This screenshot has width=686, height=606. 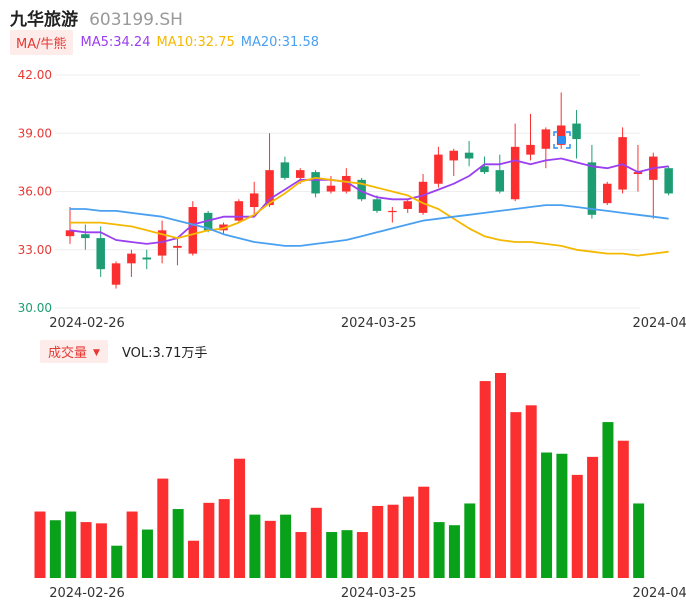 I want to click on focus-marker-icon, so click(x=562, y=140).